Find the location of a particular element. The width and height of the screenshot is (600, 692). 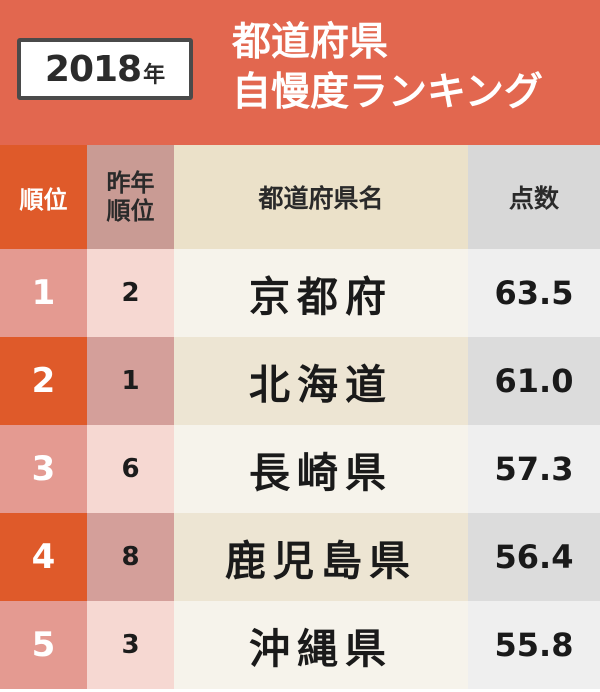

prev-rank-cell: 8 is located at coordinates (130, 557).